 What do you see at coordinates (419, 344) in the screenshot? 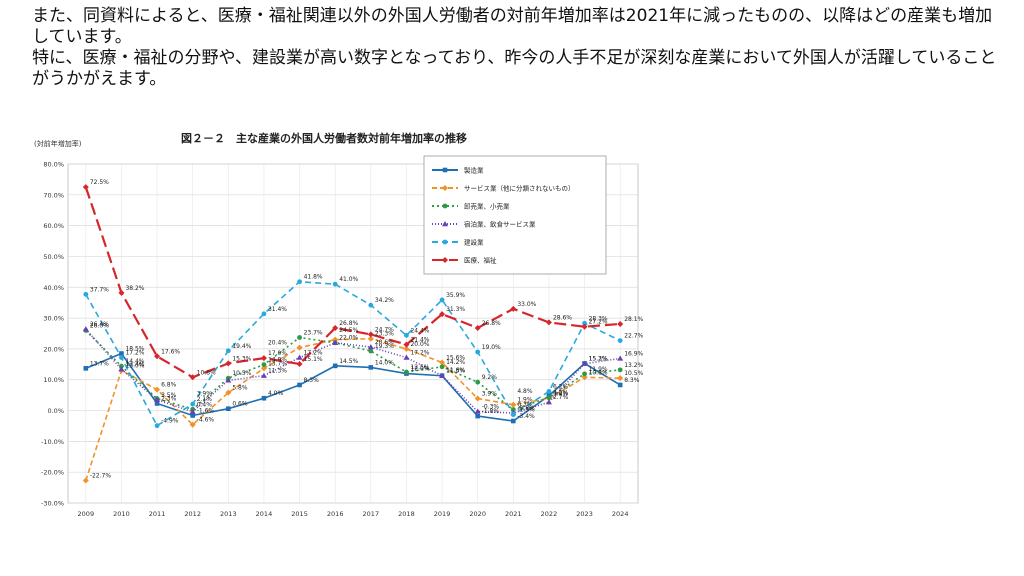
I see `data-label: 20.0%` at bounding box center [419, 344].